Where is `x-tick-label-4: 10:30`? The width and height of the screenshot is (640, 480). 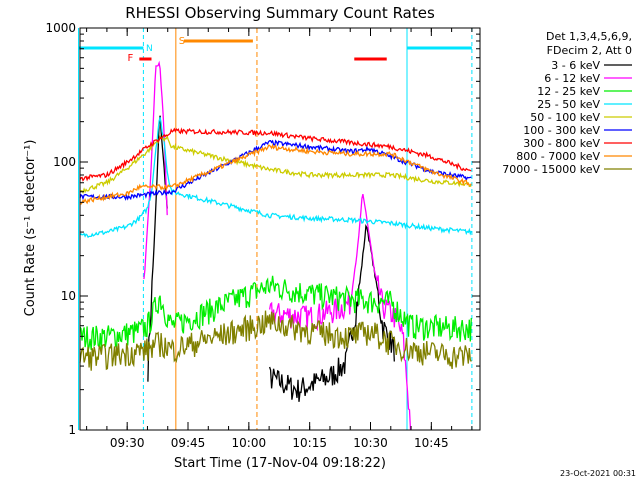 x-tick-label-4: 10:30 is located at coordinates (370, 443).